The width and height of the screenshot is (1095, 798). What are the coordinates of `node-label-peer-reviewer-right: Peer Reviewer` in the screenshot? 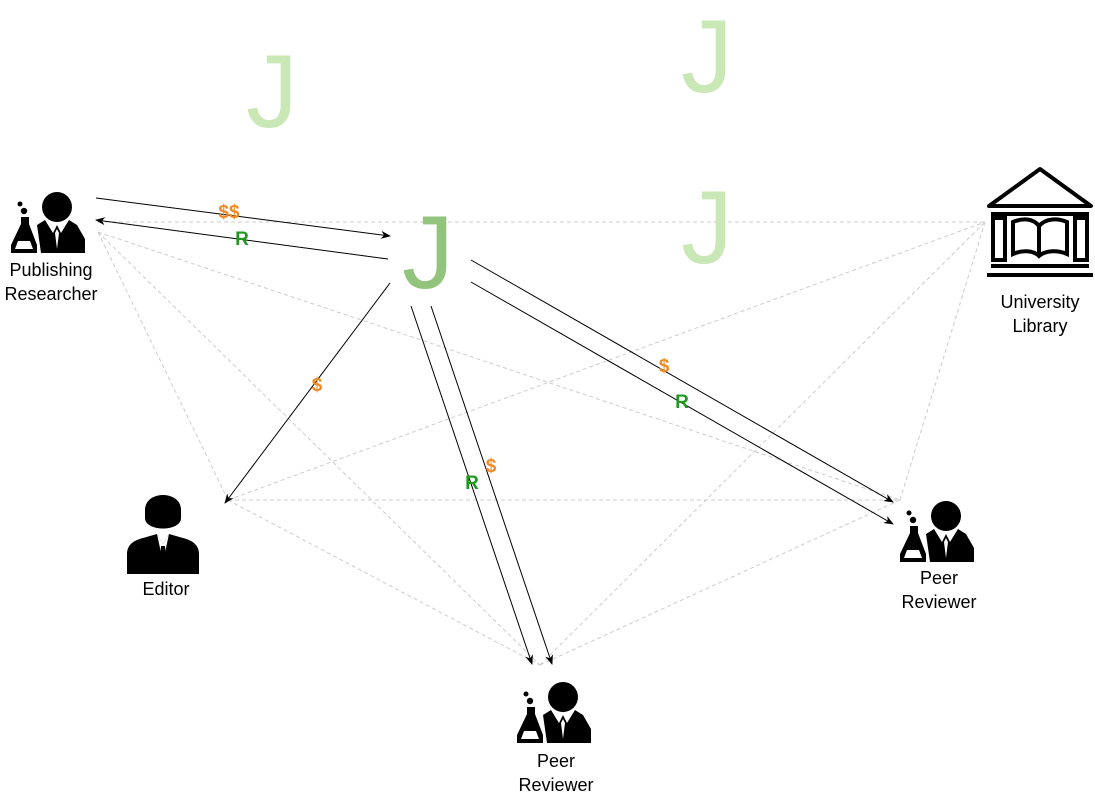 It's located at (938, 590).